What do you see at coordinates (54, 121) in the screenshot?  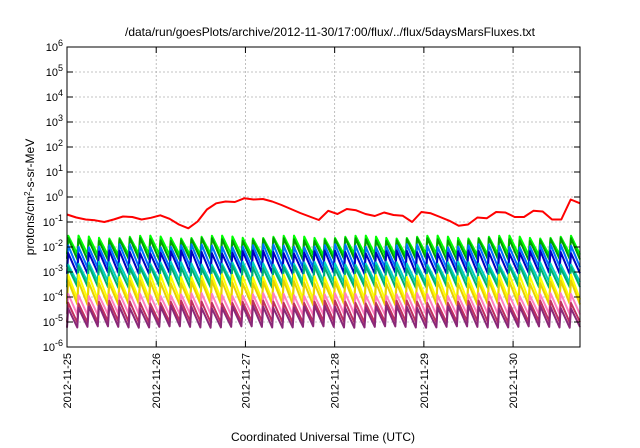 I see `y-tick-label: 10³` at bounding box center [54, 121].